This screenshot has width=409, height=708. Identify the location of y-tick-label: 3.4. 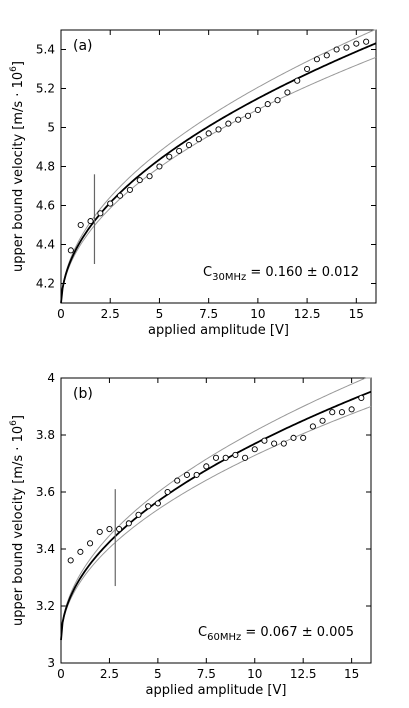
(45, 549).